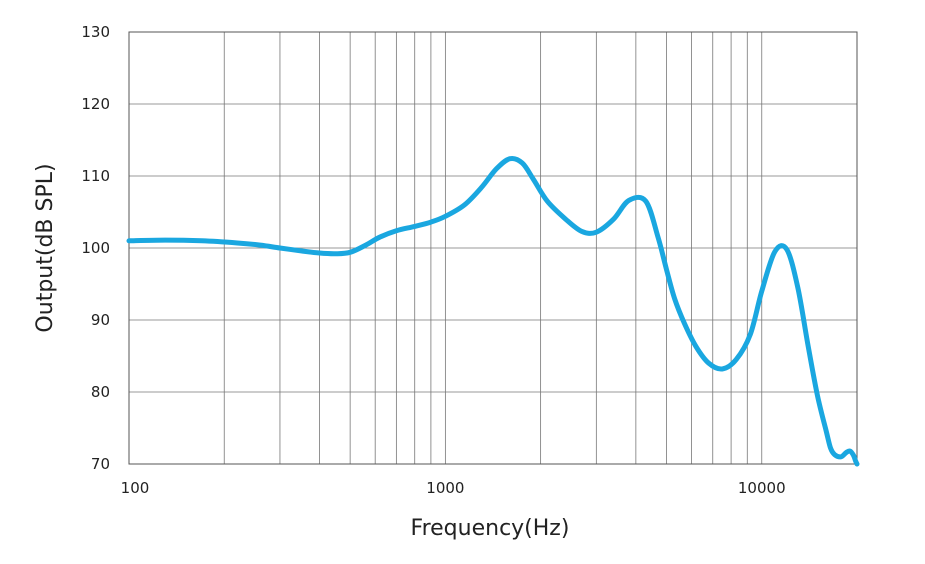  I want to click on y-tick-label: 110, so click(95, 176).